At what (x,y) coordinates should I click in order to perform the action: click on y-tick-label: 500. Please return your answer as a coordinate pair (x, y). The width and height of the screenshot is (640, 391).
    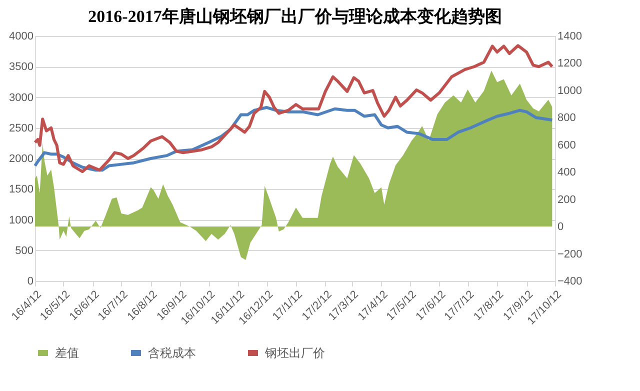
    Looking at the image, I should click on (24, 250).